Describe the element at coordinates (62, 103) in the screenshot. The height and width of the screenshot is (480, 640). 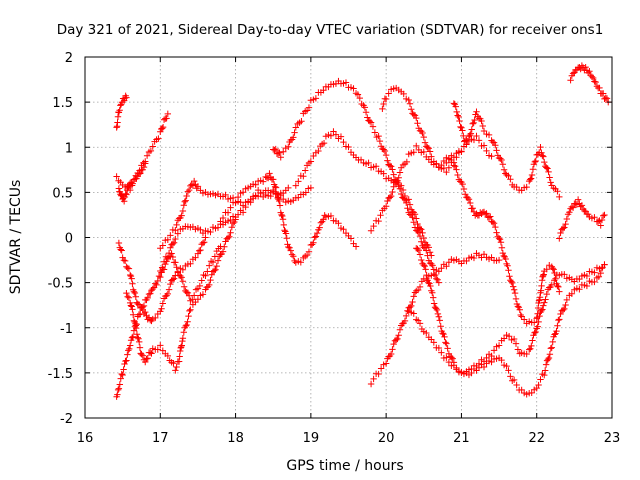
I see `y-tick-label: 1.5` at that location.